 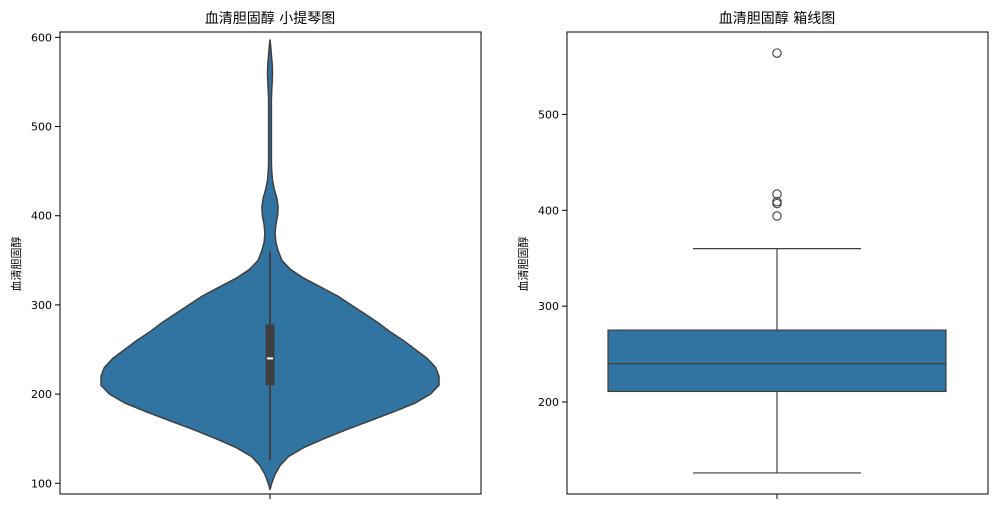 I want to click on box-y-tick-label: 200, so click(x=548, y=402).